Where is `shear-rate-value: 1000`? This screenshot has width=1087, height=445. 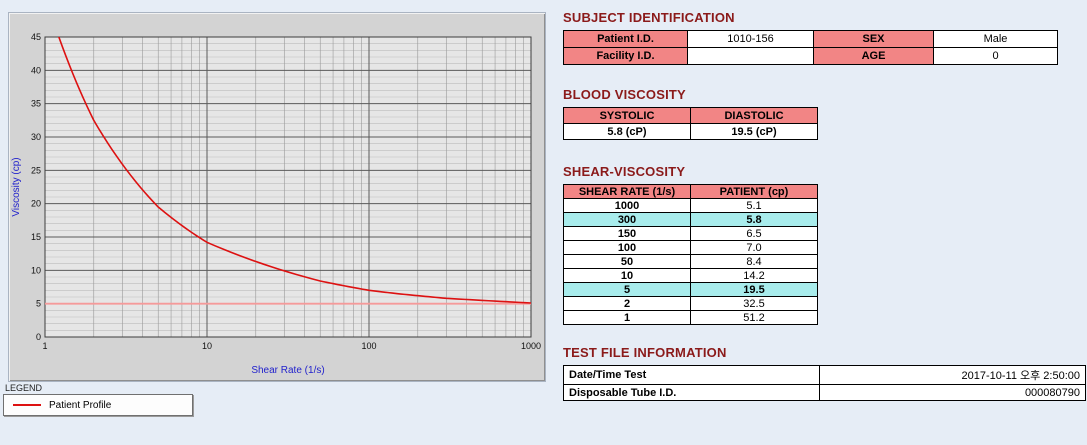 shear-rate-value: 1000 is located at coordinates (627, 205).